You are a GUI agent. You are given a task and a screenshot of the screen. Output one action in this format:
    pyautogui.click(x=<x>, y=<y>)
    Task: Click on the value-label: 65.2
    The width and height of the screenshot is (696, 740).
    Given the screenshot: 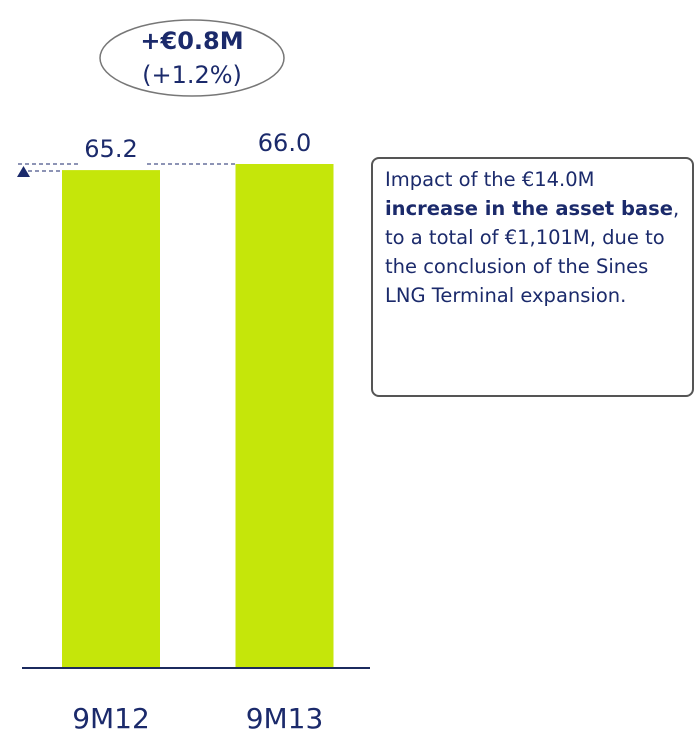 What is the action you would take?
    pyautogui.click(x=110, y=149)
    